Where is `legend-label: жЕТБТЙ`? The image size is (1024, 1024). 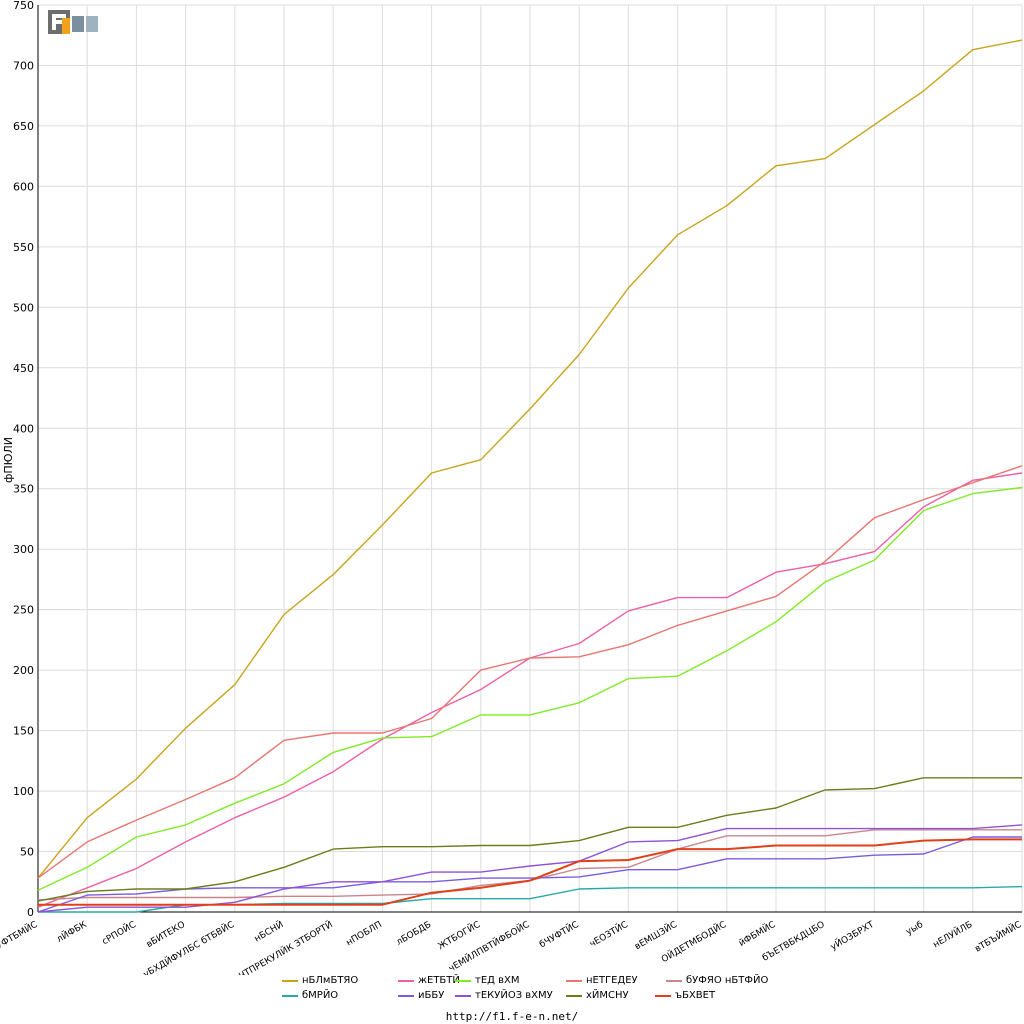
legend-label: жЕТБТЙ is located at coordinates (439, 980).